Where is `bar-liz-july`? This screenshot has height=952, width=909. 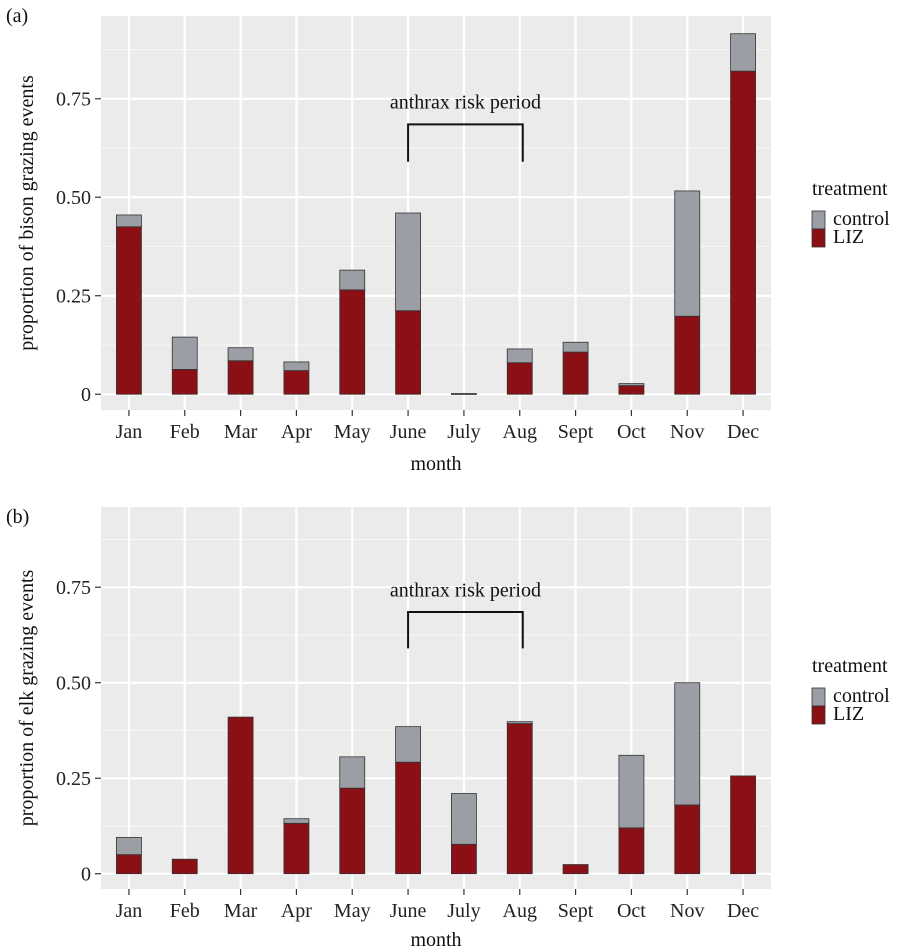 bar-liz-july is located at coordinates (464, 859).